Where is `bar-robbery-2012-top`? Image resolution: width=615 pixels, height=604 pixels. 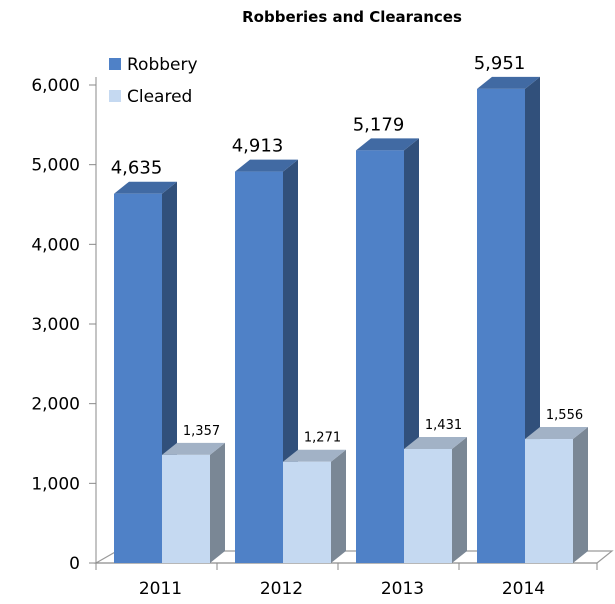
bar-robbery-2012-top is located at coordinates (266, 165).